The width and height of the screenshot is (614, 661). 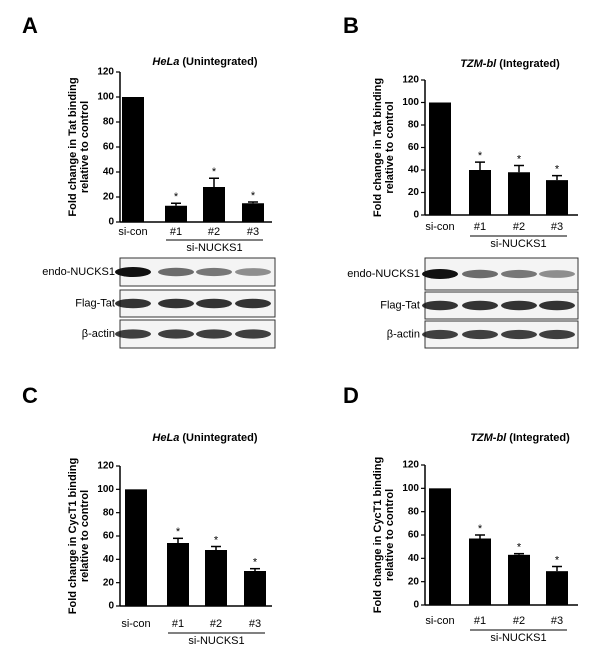 What do you see at coordinates (488, 438) in the screenshot?
I see `title-italic: TZM-bl` at bounding box center [488, 438].